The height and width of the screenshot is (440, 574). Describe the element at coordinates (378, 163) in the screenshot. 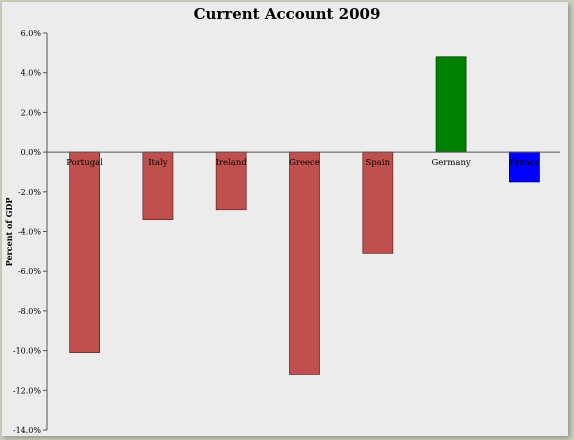

I see `category-label-spain: Spain` at that location.